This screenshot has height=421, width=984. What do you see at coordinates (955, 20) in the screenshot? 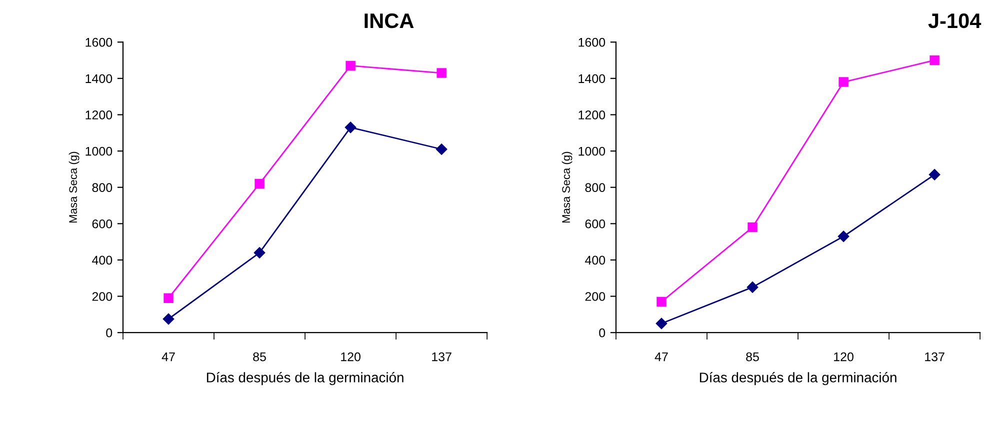
I see `chart-title: J-104` at bounding box center [955, 20].